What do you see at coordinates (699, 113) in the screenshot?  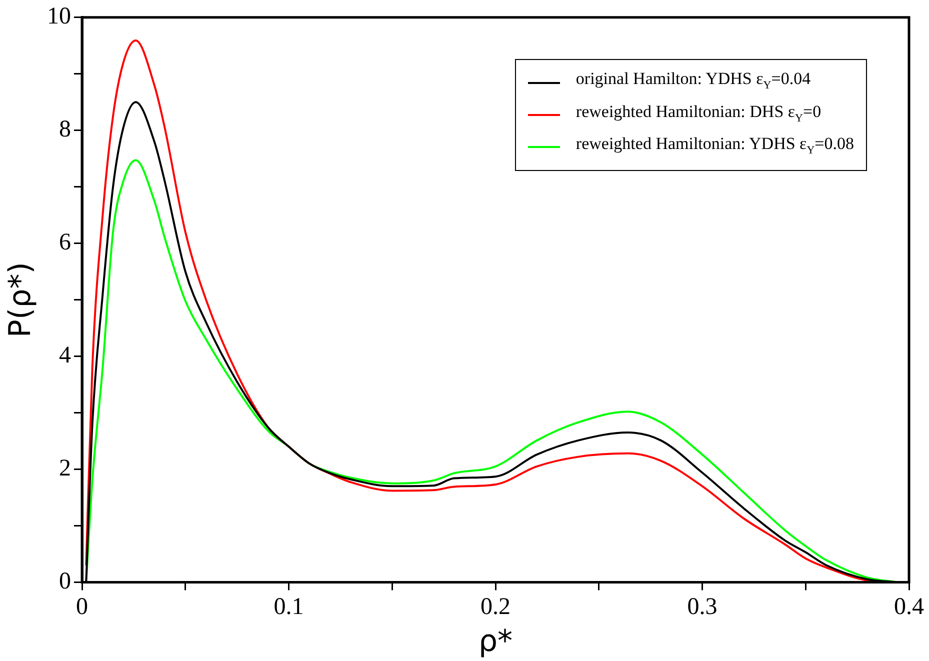 I see `legend-label: reweighted Hamiltonian: DHS ε$_{Y}$=0` at bounding box center [699, 113].